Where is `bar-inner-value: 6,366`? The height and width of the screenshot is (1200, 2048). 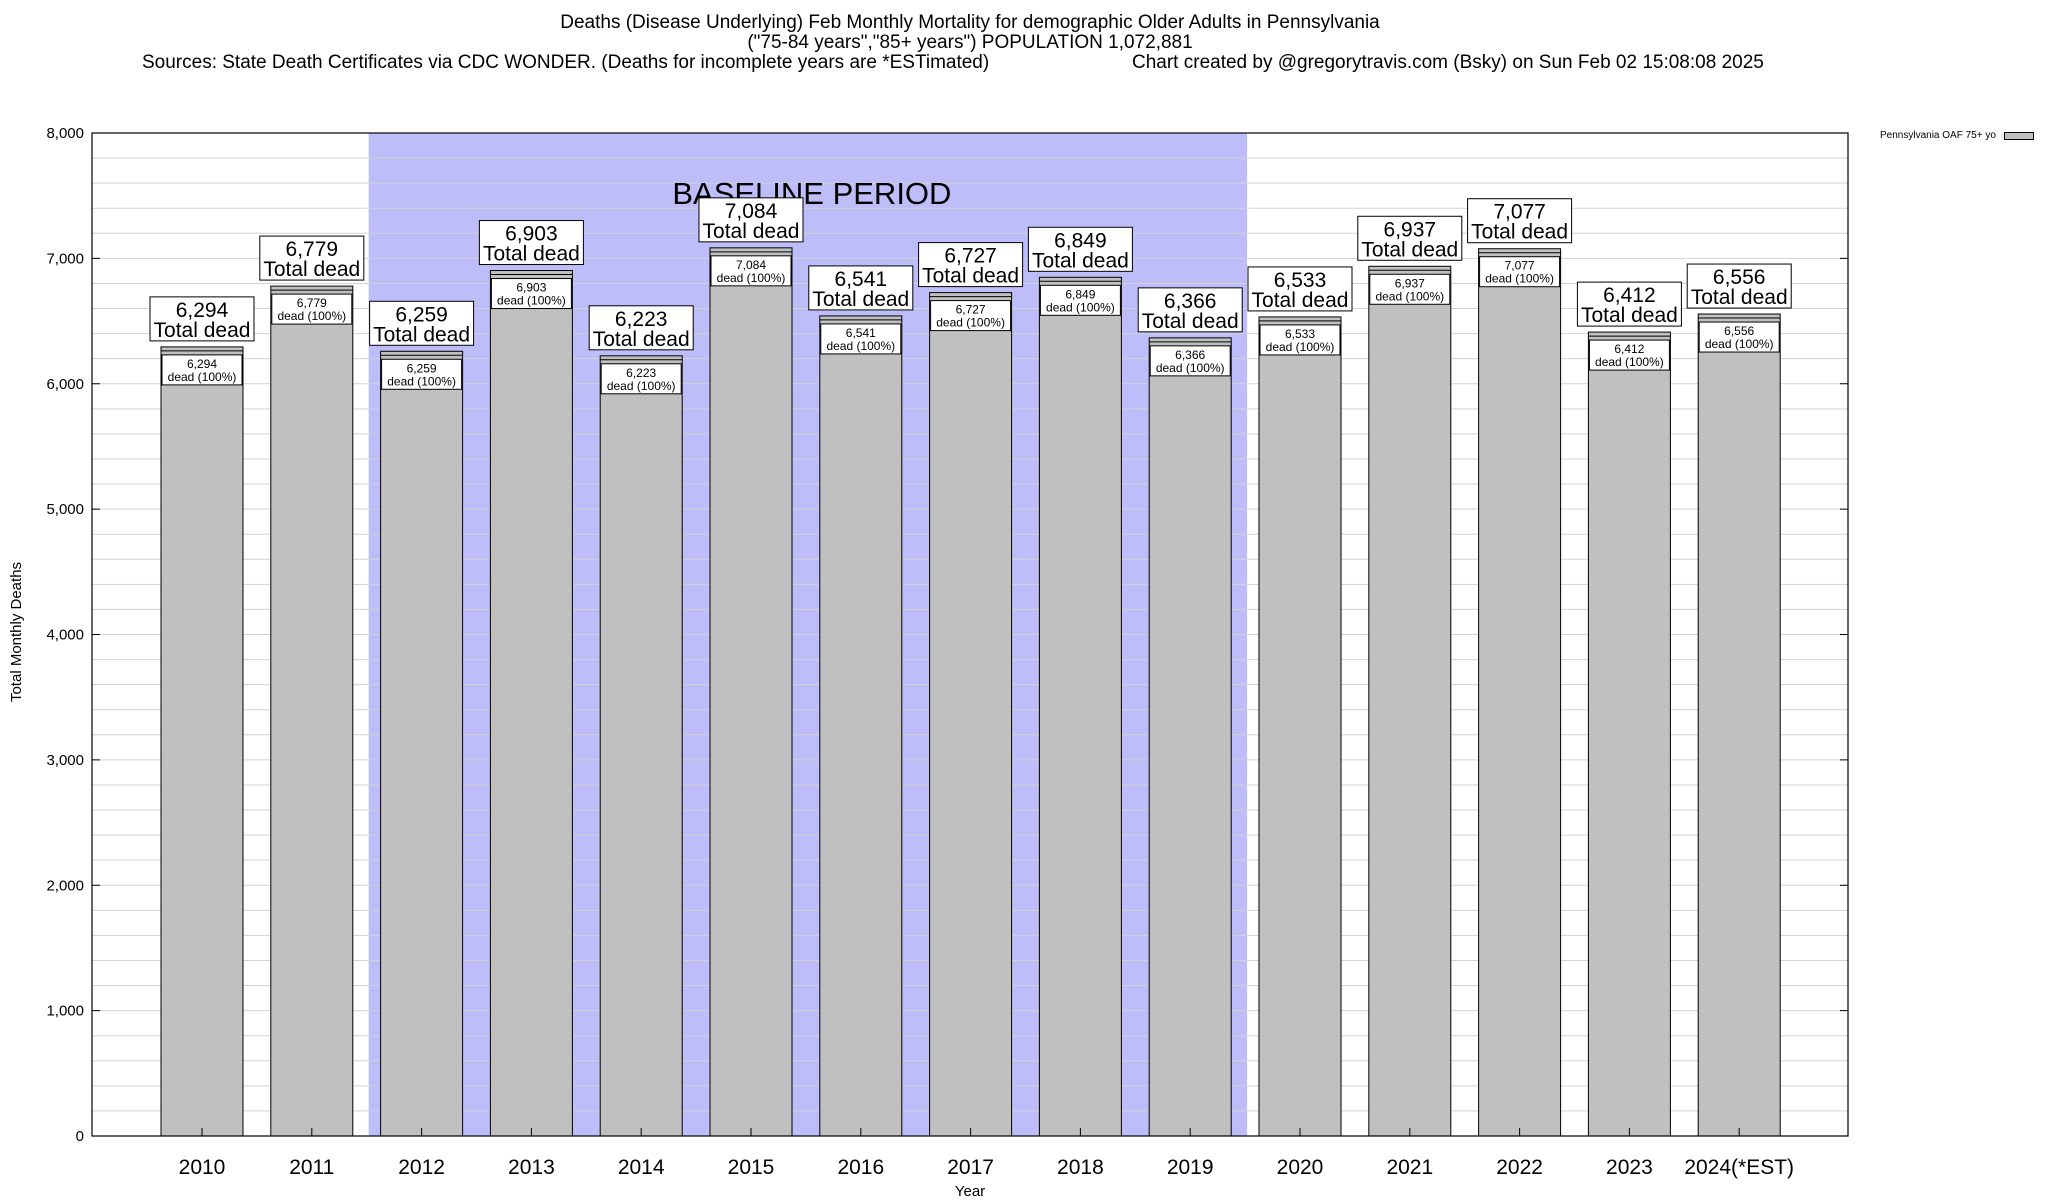 bar-inner-value: 6,366 is located at coordinates (1190, 355).